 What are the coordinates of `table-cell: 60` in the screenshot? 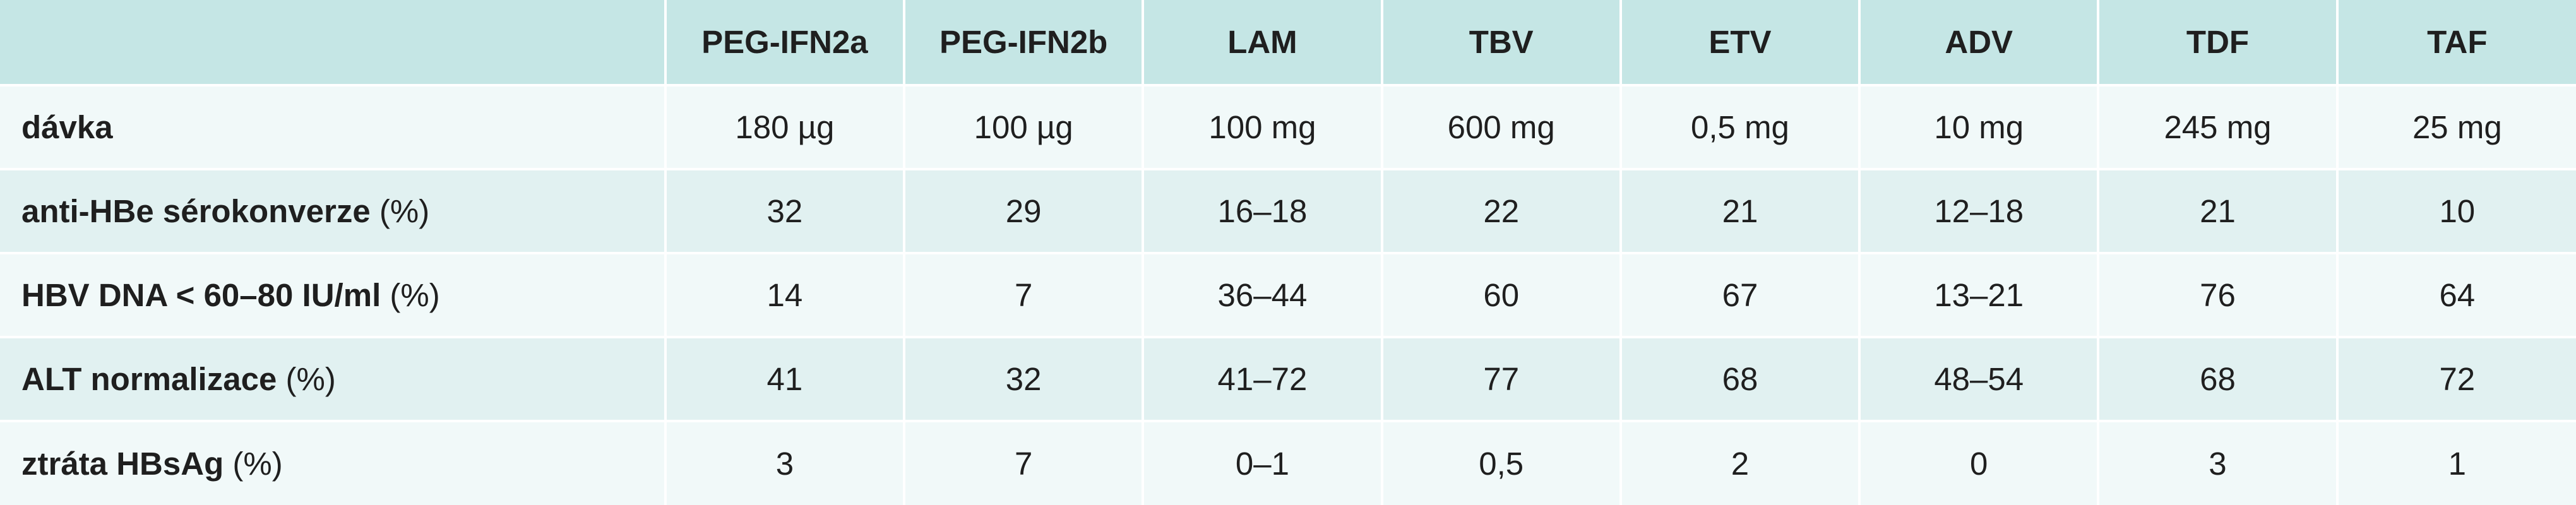 It's located at (1501, 295).